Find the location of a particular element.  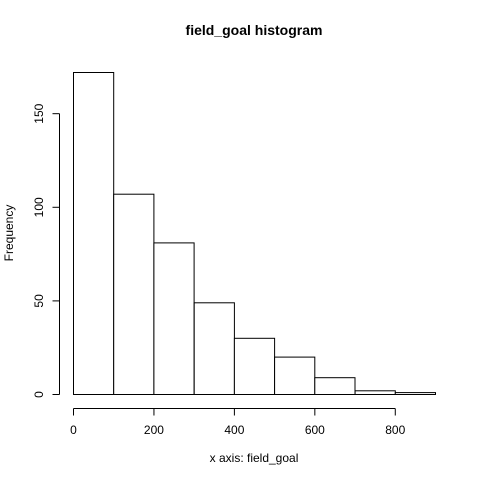

x-tick-label: 800 is located at coordinates (395, 430).